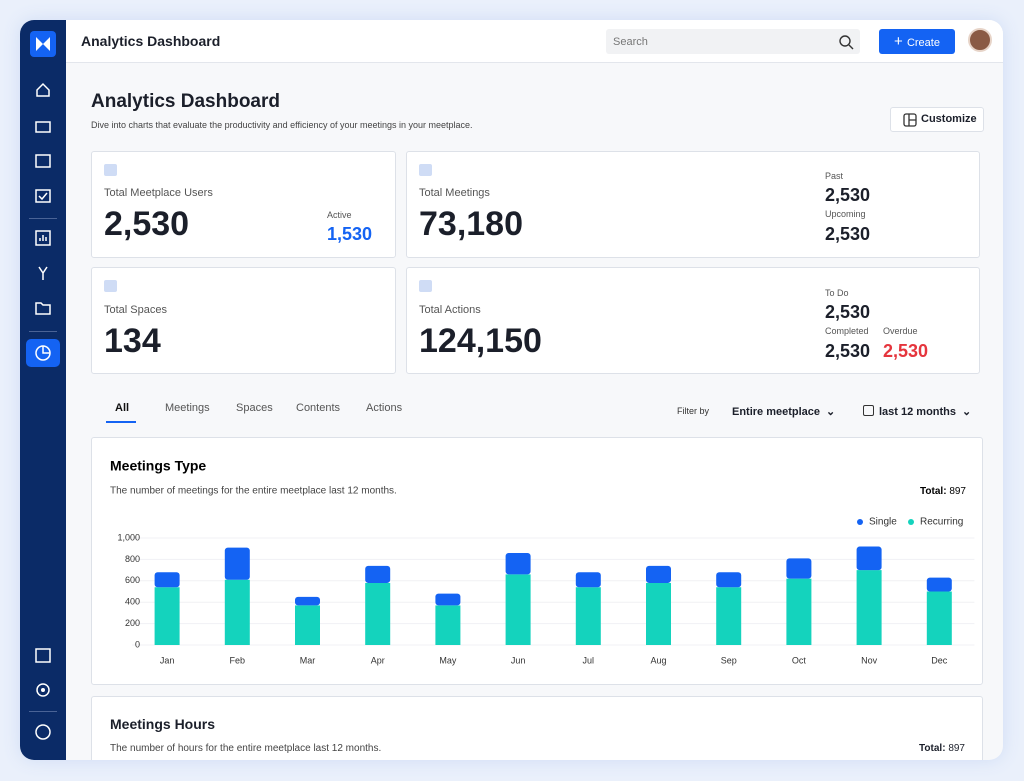 This screenshot has height=781, width=1024. Describe the element at coordinates (254, 408) in the screenshot. I see `tab: Spaces` at that location.